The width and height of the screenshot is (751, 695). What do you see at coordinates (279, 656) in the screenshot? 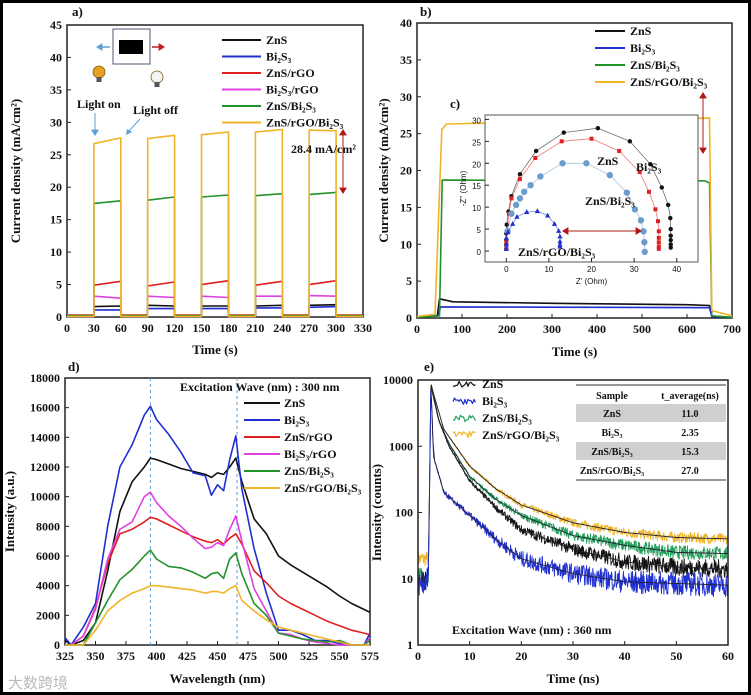
I see `x-tick-label: 500` at bounding box center [279, 656].